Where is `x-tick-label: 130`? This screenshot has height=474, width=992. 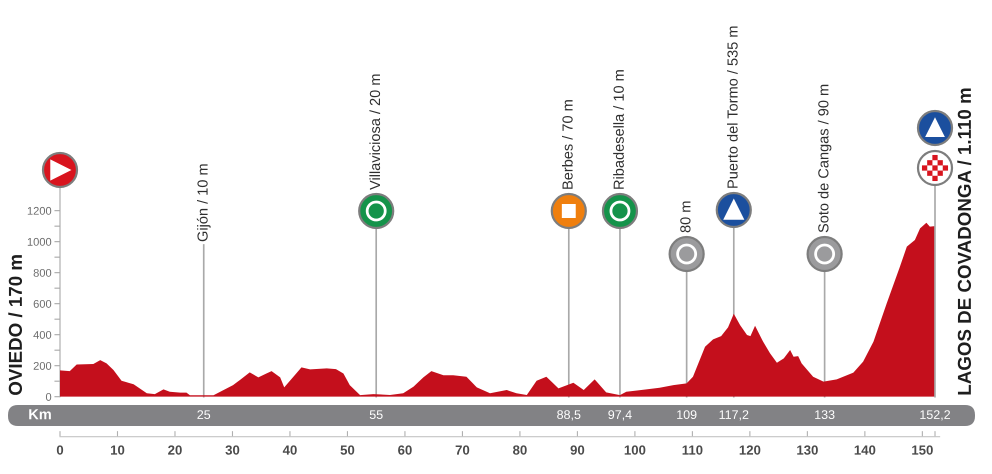
x-tick-label: 130 is located at coordinates (807, 450).